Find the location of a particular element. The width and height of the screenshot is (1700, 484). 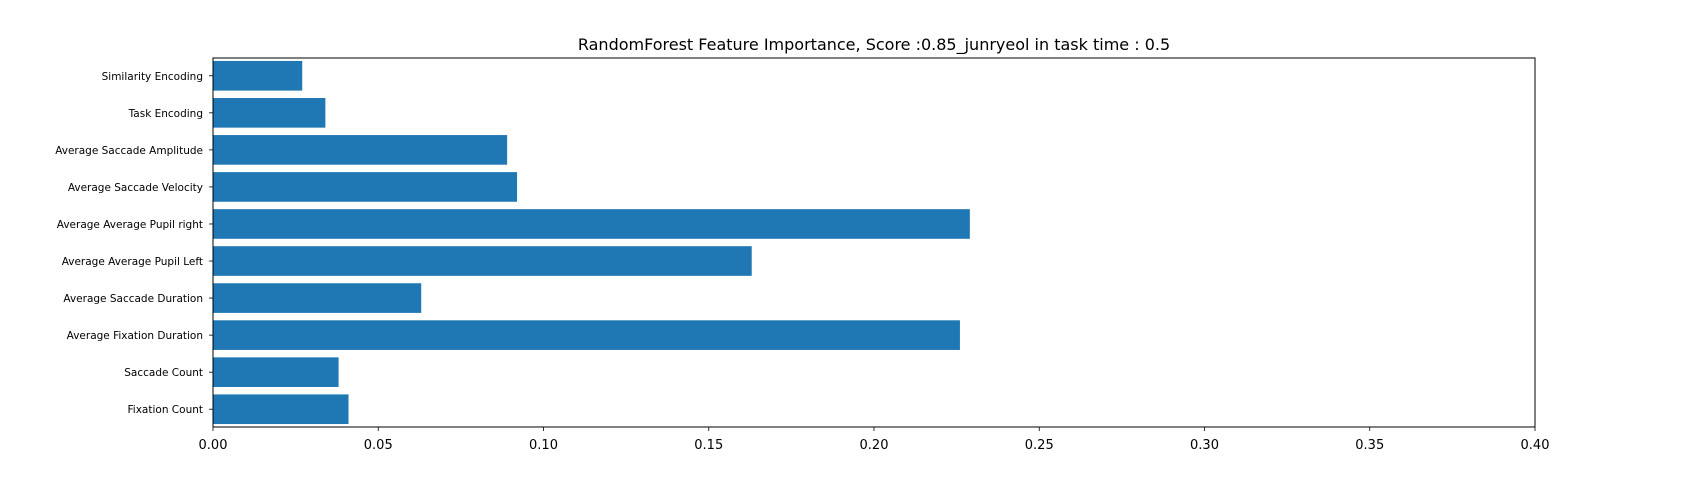

x-tick-label: 0.00 is located at coordinates (213, 445).